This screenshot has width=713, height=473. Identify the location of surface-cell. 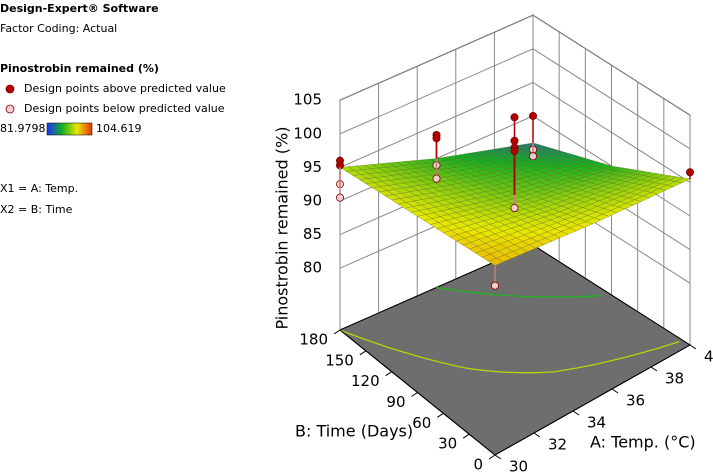
(496, 261).